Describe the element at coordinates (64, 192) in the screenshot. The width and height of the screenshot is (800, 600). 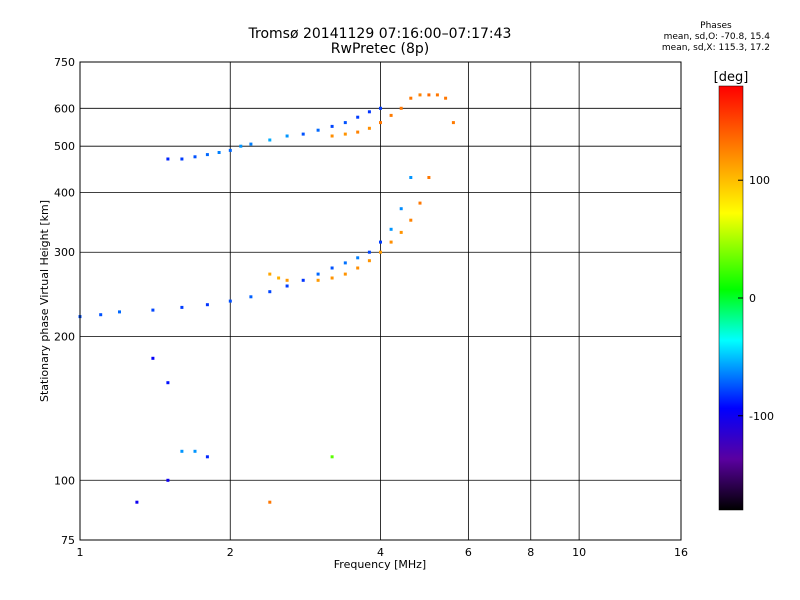
I see `y-tick-label: 400` at that location.